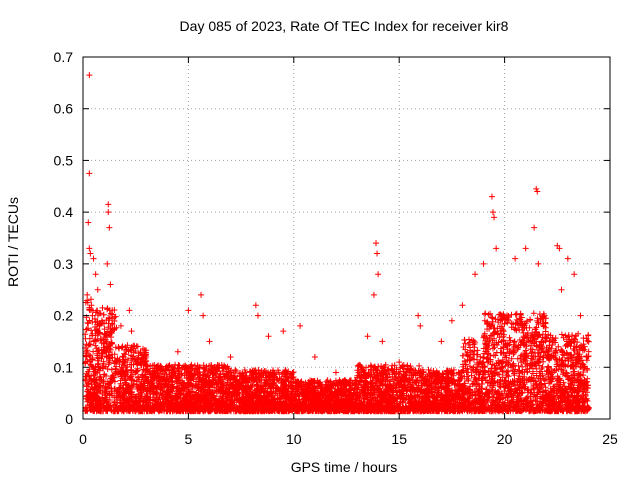 This screenshot has height=480, width=640. Describe the element at coordinates (64, 264) in the screenshot. I see `y-tick-label: 0.3` at that location.